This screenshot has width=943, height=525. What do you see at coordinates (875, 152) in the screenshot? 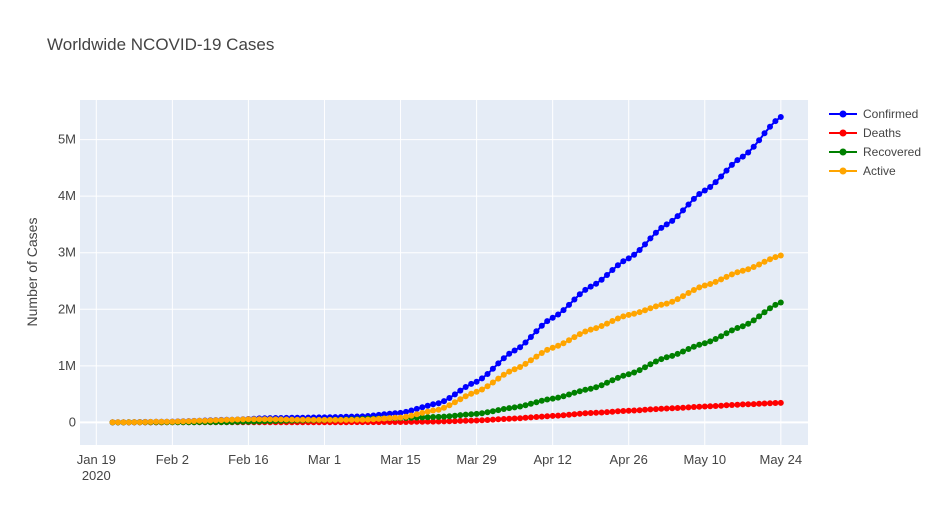
I see `legend-item-recovered: Recovered` at bounding box center [875, 152].